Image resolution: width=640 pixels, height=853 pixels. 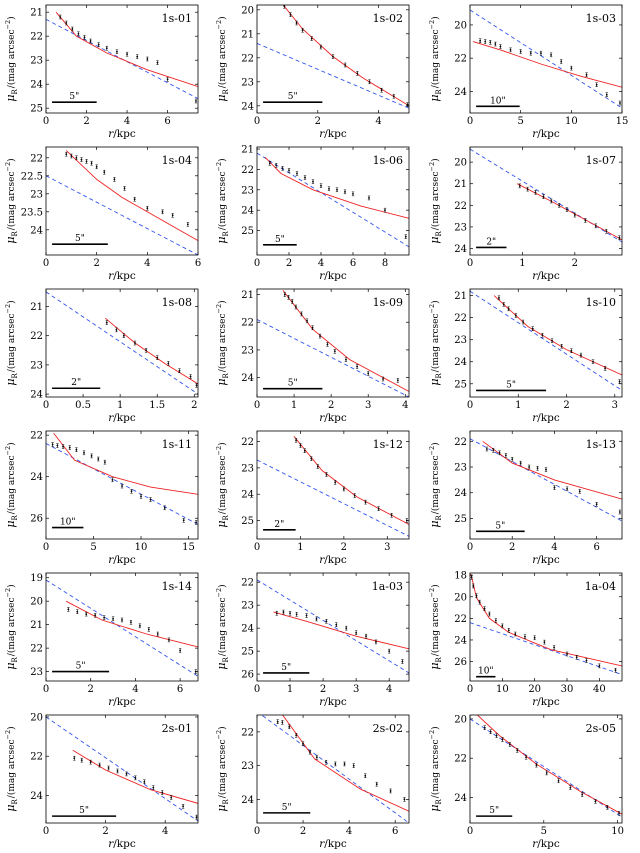 I want to click on disk-fit-line, so click(x=122, y=769).